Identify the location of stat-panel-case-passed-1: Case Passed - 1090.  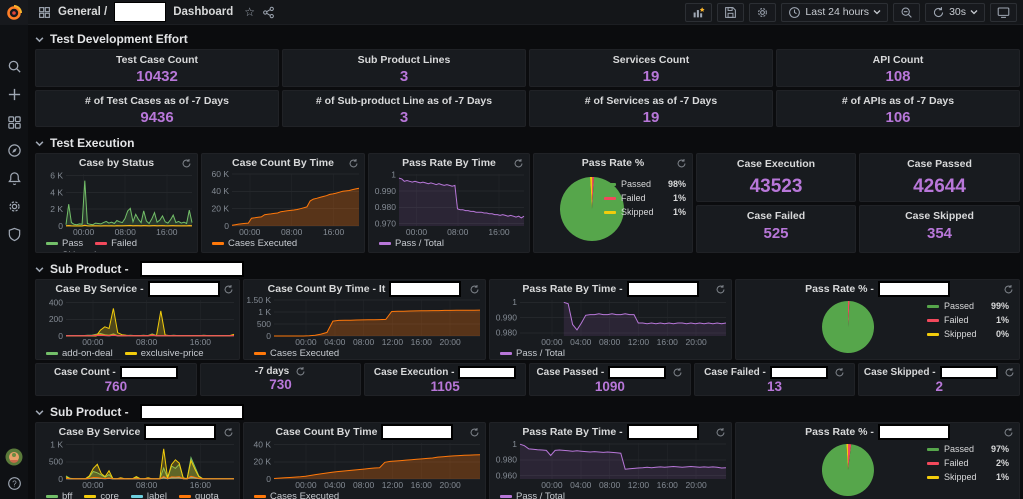
(610, 379).